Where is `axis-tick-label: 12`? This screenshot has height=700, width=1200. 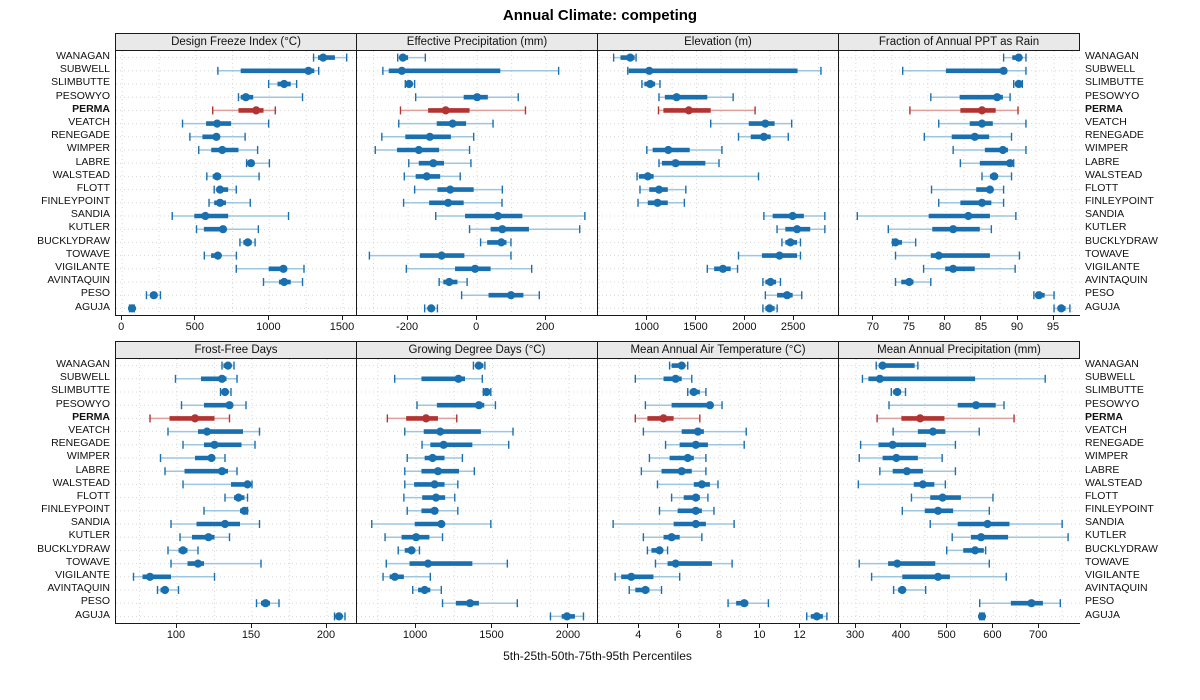
axis-tick-label: 12 is located at coordinates (799, 635).